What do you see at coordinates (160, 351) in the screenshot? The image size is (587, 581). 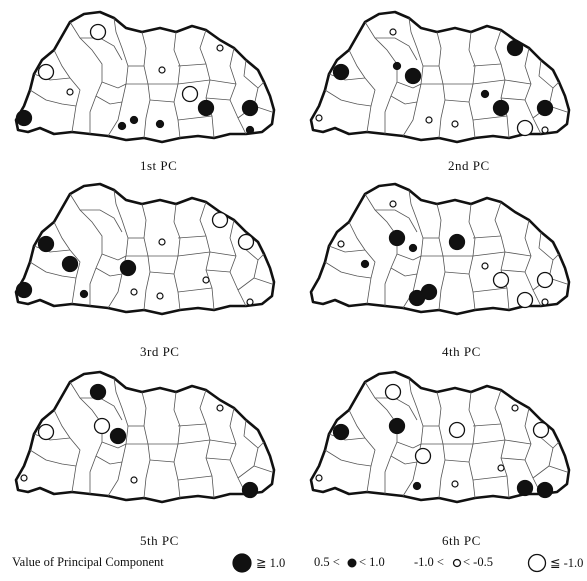 I see `panel-caption: 3rd PC` at bounding box center [160, 351].